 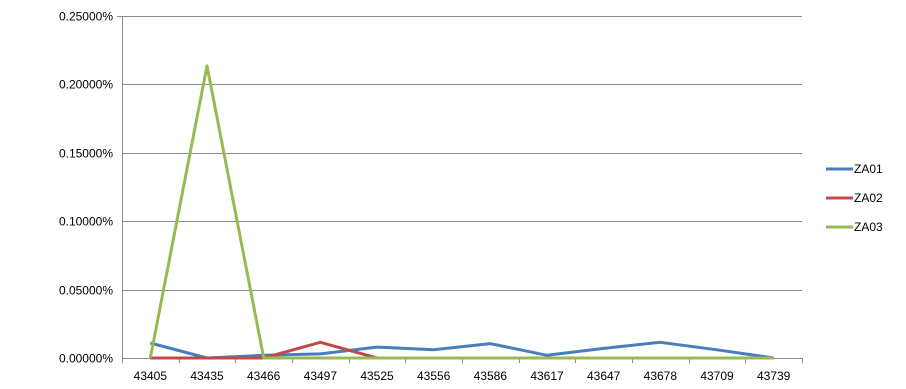 What do you see at coordinates (868, 169) in the screenshot?
I see `legend-label-za01: ZA01` at bounding box center [868, 169].